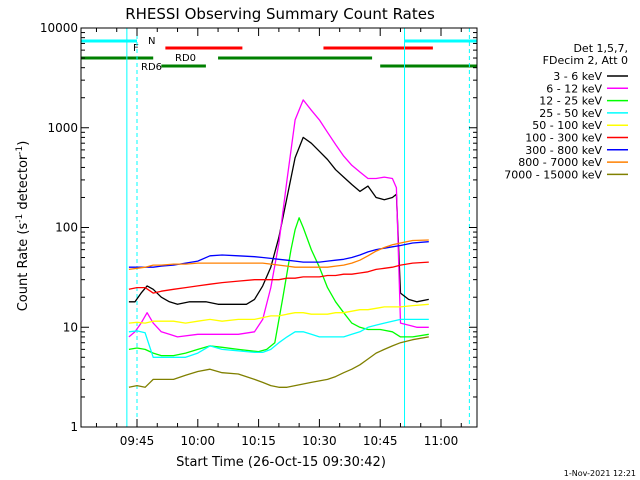 This screenshot has width=640, height=480. Describe the element at coordinates (570, 101) in the screenshot. I see `legend-label-2: 12 - 25 keV` at that location.